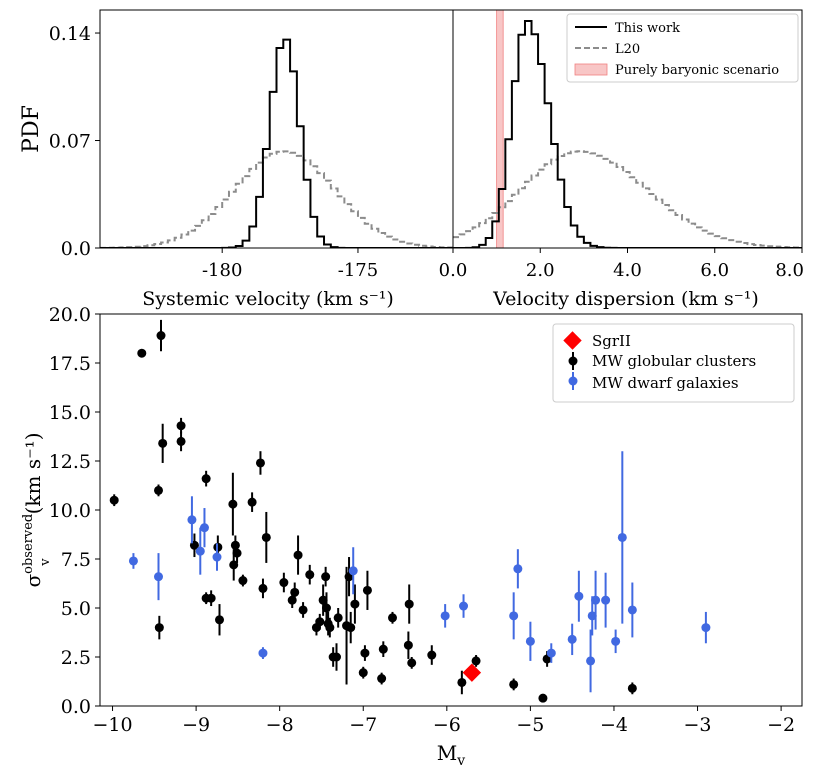 This screenshot has height=774, width=830. I want to click on tr-x-ticks: 0.0 2.0 4.0 6.0 8.0, so click(621, 264).